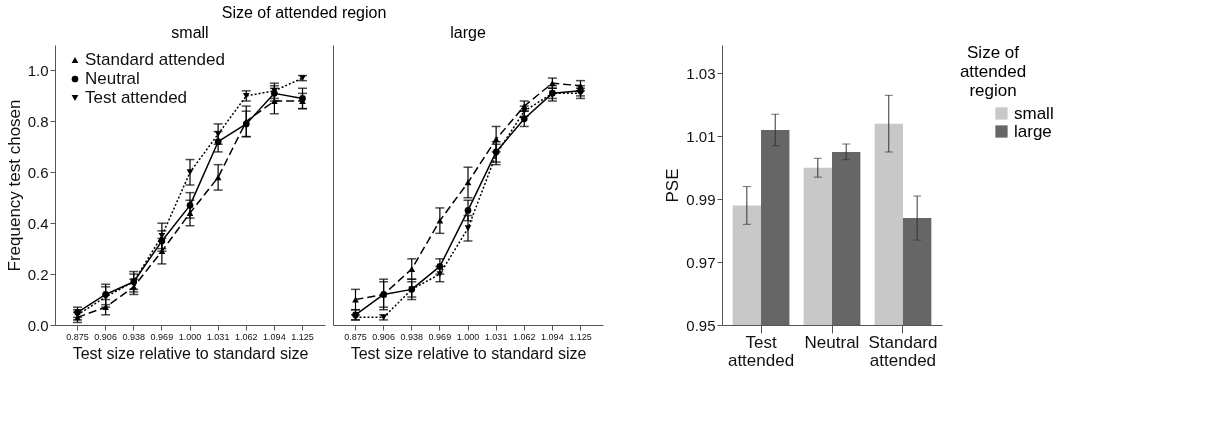 This screenshot has width=1231, height=433. What do you see at coordinates (903, 351) in the screenshot?
I see `x-tick-label: Standard attended` at bounding box center [903, 351].